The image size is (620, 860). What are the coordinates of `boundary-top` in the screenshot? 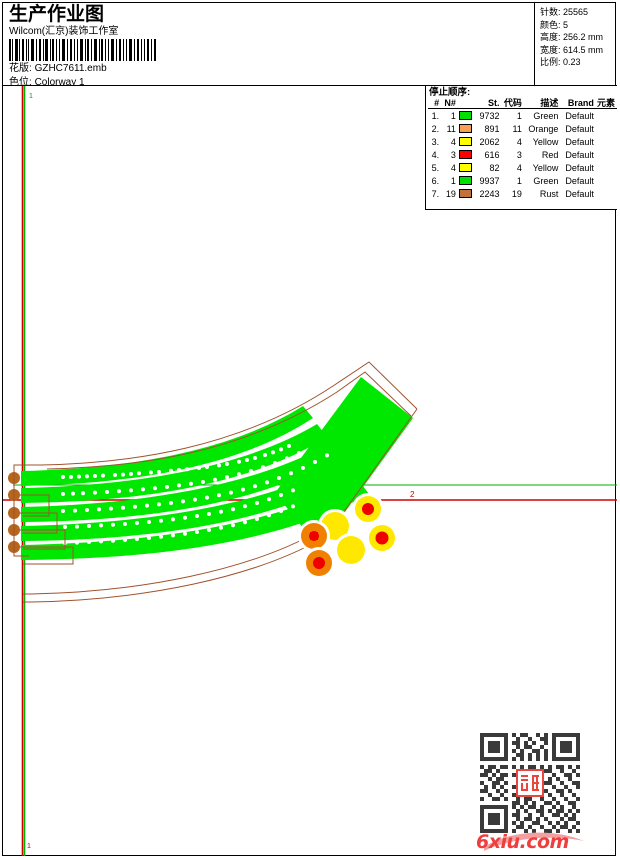 It's located at (229, 413).